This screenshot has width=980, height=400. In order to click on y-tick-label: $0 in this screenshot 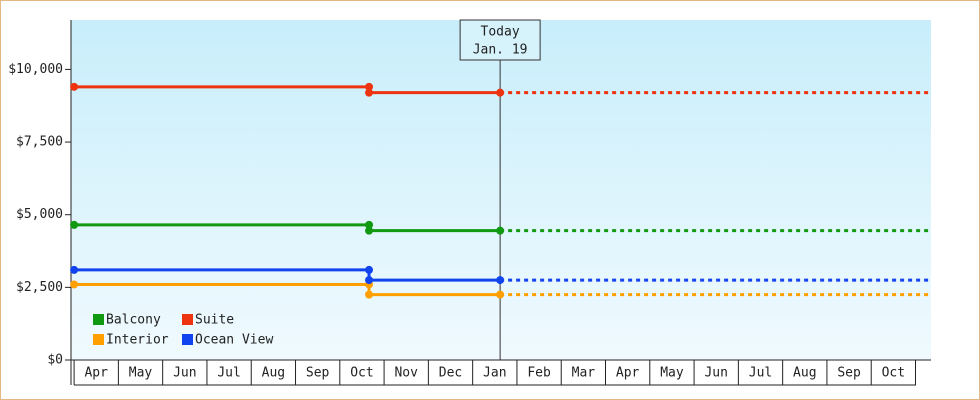, I will do `click(55, 360)`.